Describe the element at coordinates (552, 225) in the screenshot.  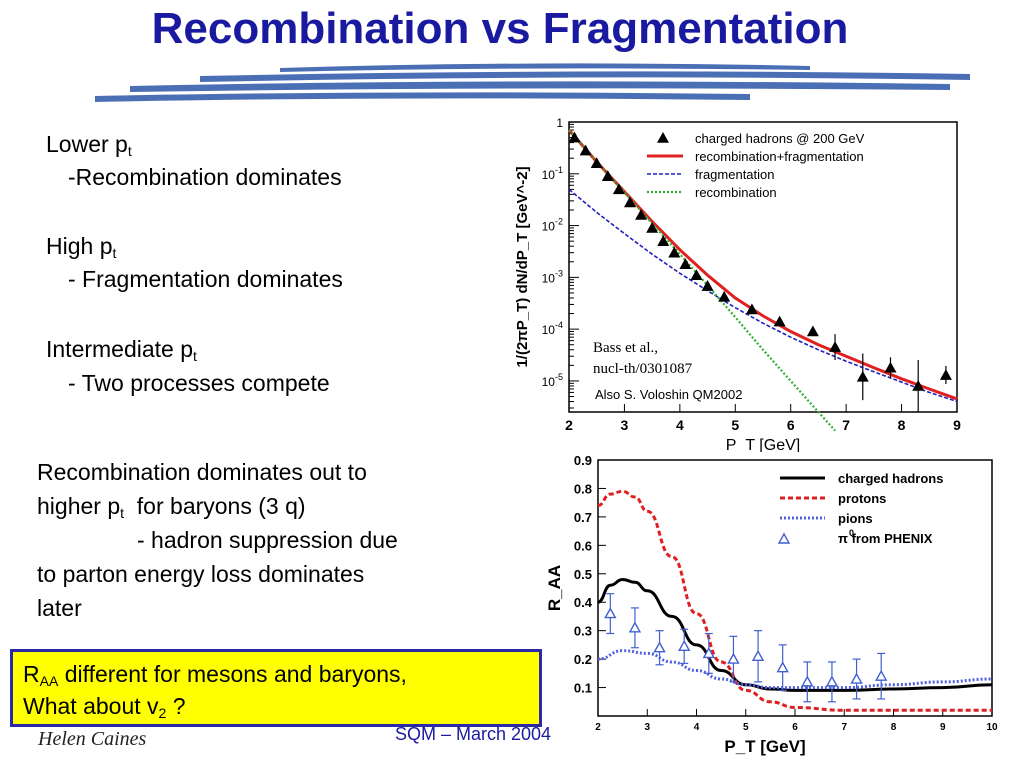
I see `y-tick-label: 10⁻²` at that location.